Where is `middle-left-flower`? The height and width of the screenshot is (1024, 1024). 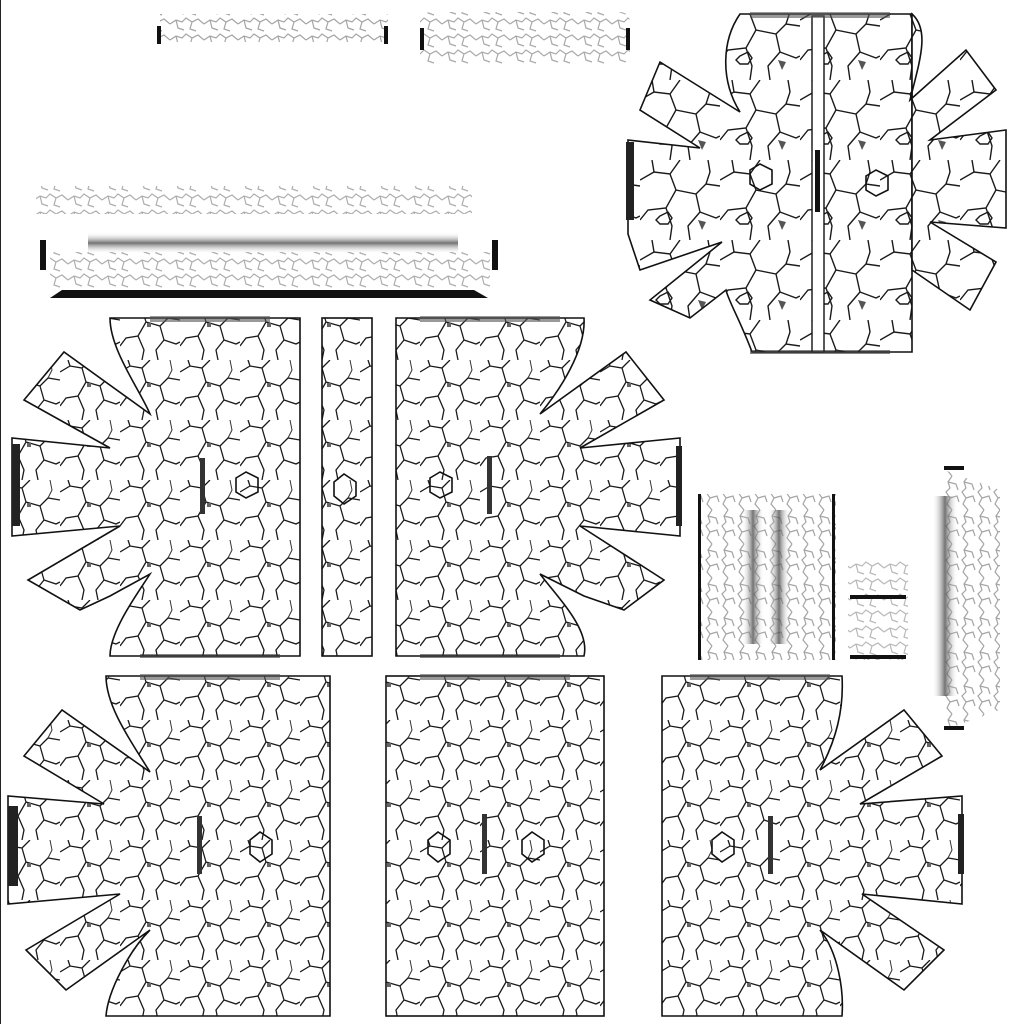 middle-left-flower is located at coordinates (156, 487).